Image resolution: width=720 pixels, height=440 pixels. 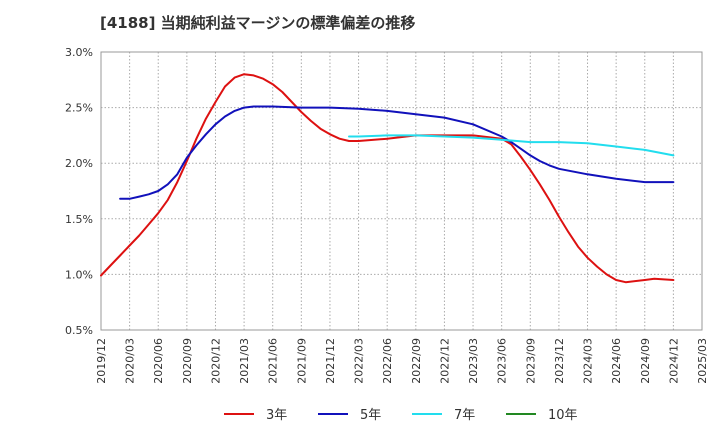 I want to click on y-tick-label: 2.5%, so click(x=79, y=108).